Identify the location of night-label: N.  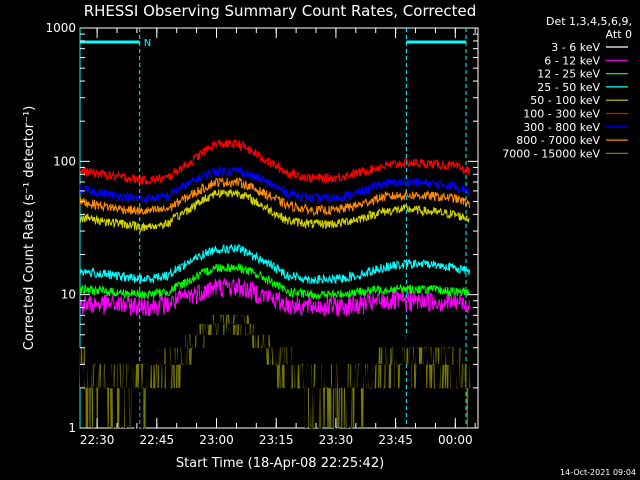
(147, 43).